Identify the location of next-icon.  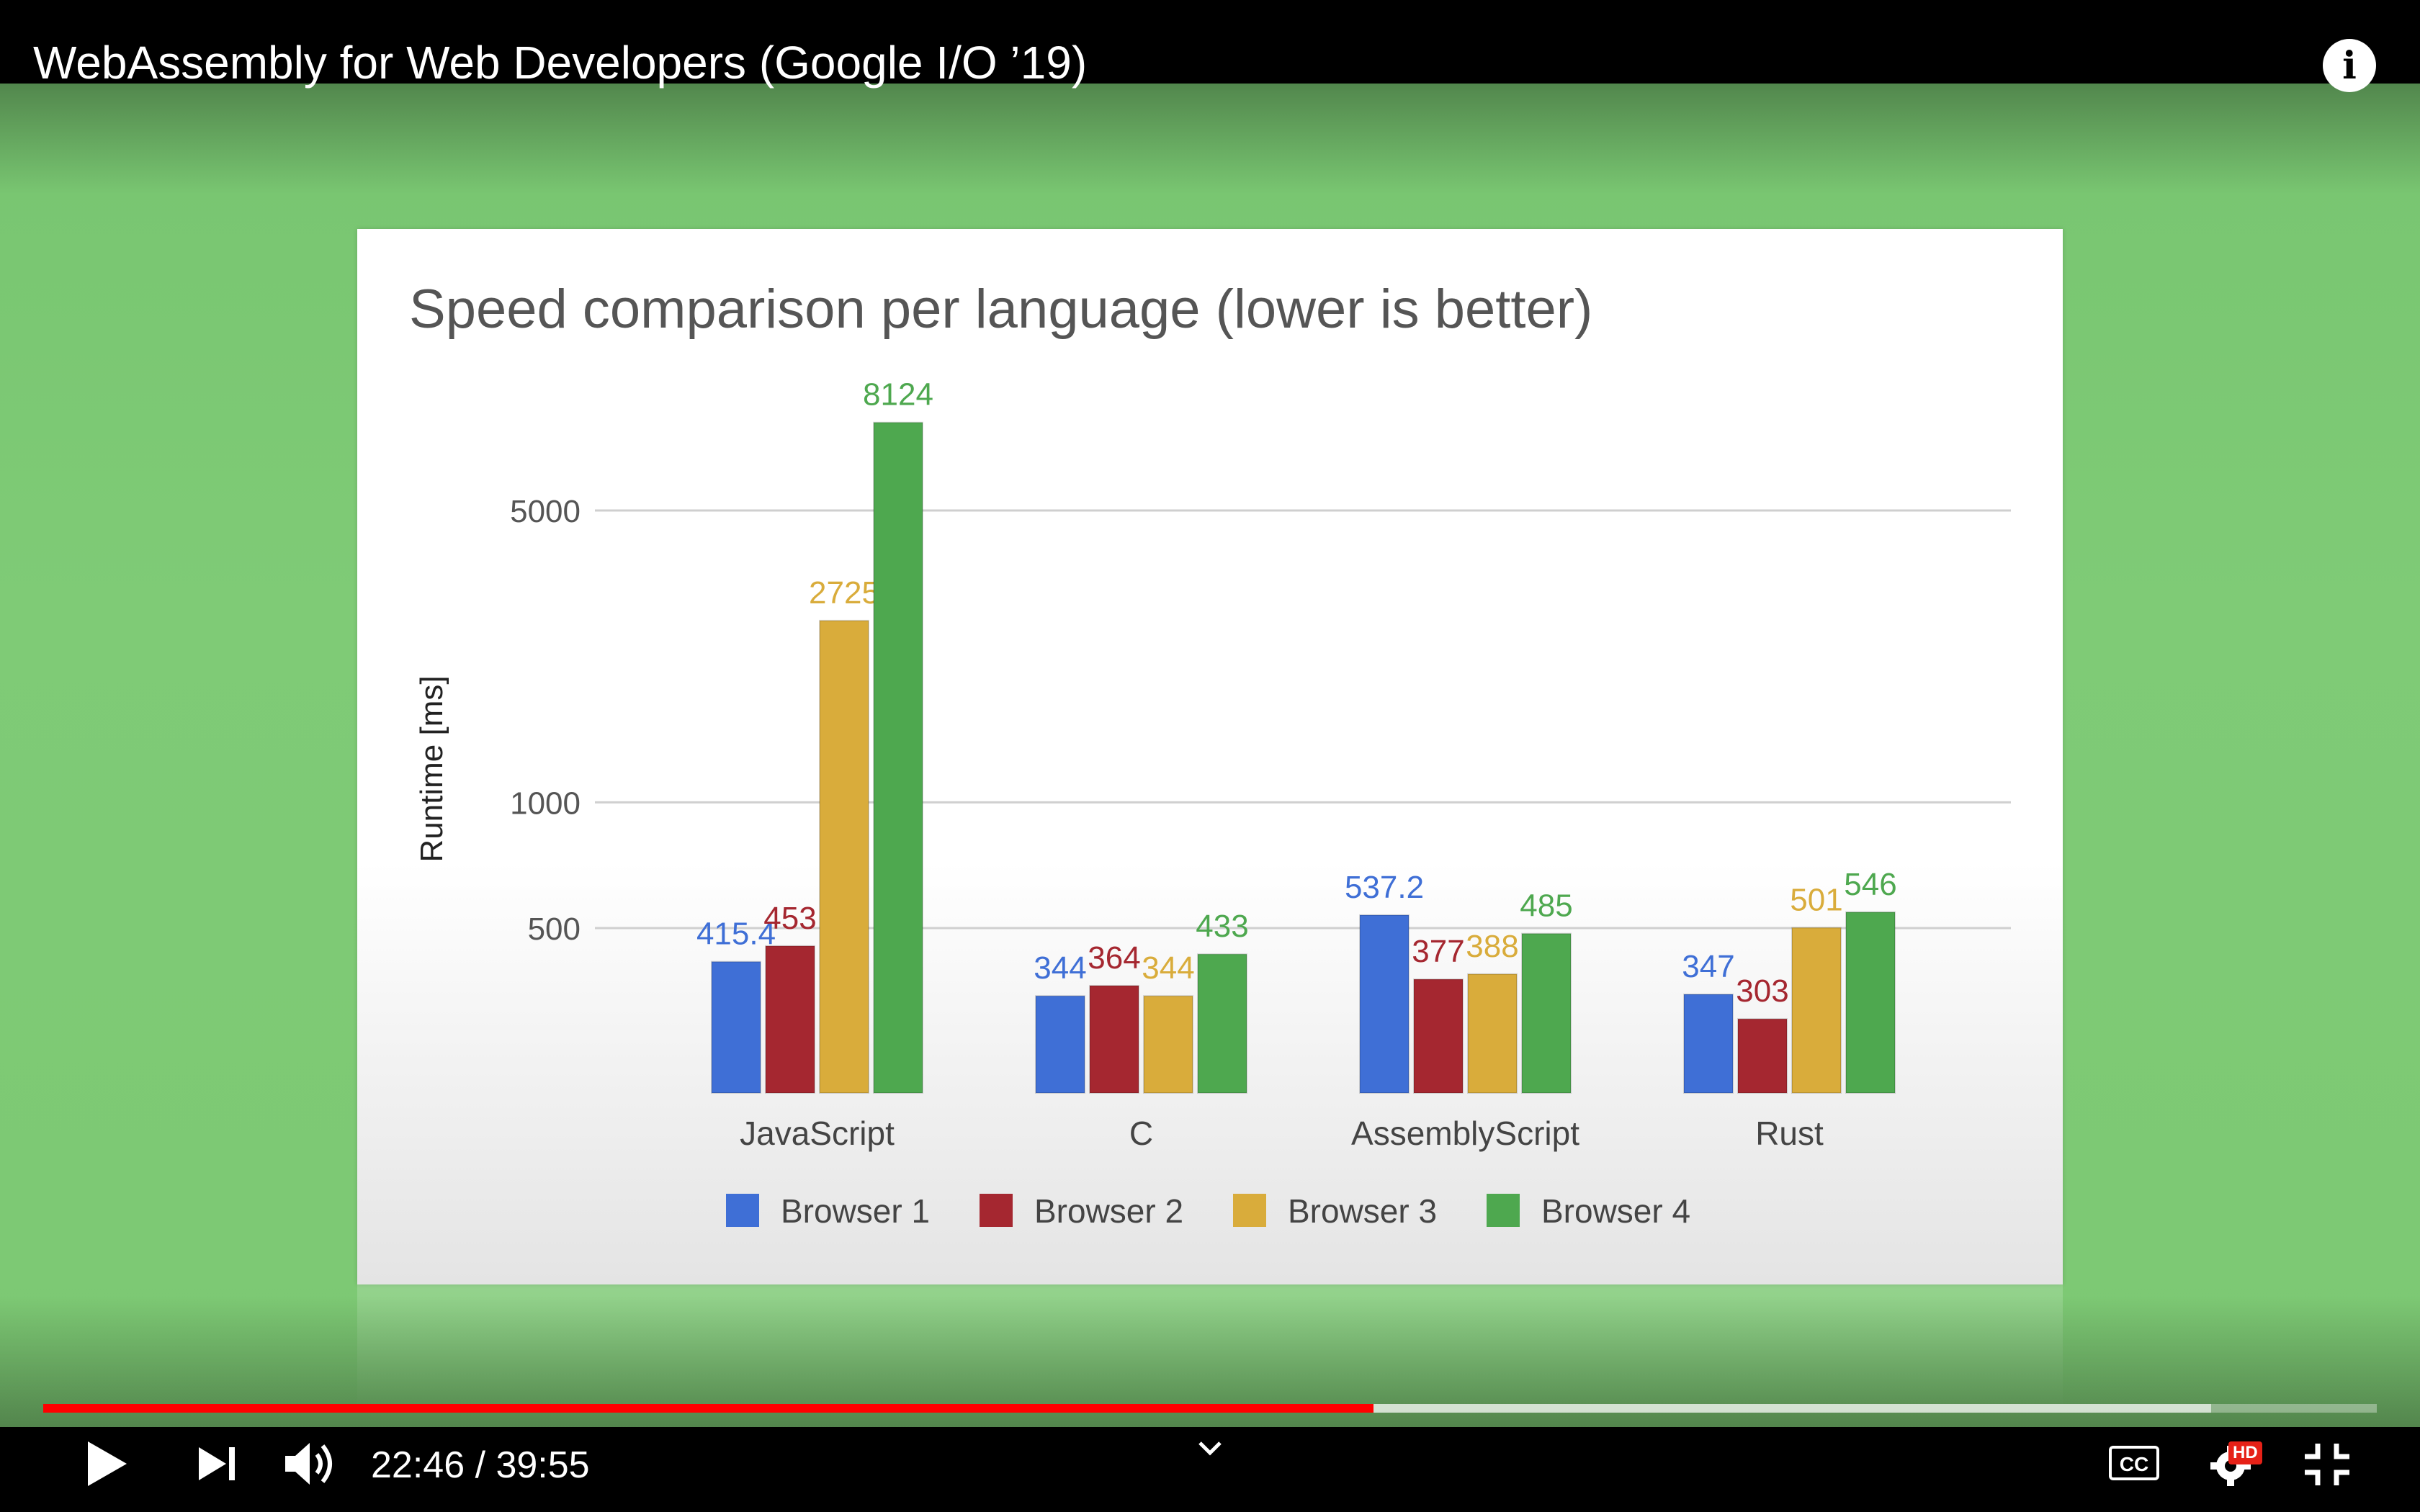
(218, 1464).